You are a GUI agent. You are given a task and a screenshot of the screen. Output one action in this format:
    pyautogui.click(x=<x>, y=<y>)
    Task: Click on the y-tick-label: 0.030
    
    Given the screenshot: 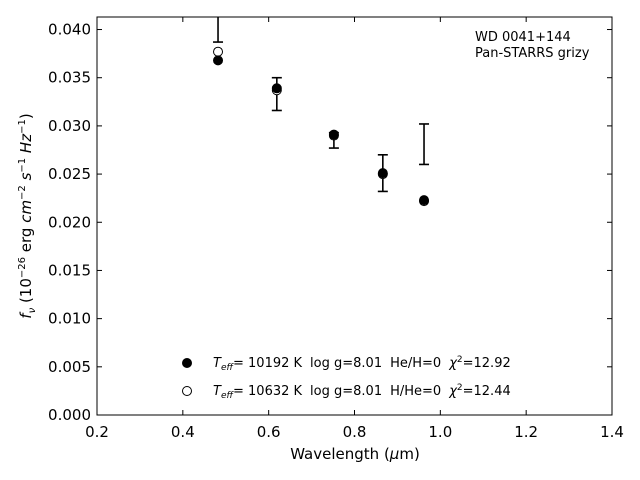 What is the action you would take?
    pyautogui.click(x=69, y=126)
    